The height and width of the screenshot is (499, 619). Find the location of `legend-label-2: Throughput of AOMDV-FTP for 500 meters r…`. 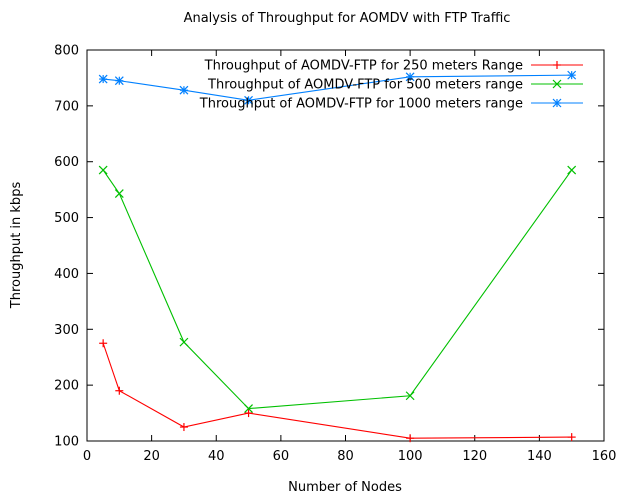

legend-label-2: Throughput of AOMDV-FTP for 500 meters r… is located at coordinates (365, 85).